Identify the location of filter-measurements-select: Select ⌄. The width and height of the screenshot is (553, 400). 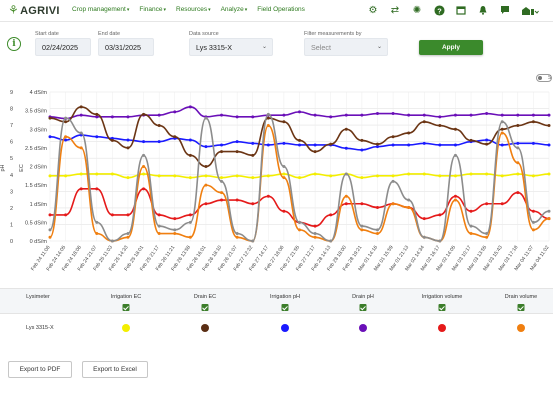
(346, 47).